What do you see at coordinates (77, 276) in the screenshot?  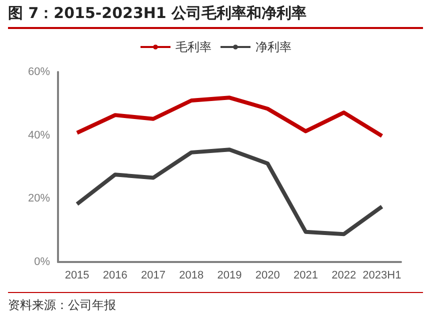 I see `x-tick-label: 2015` at bounding box center [77, 276].